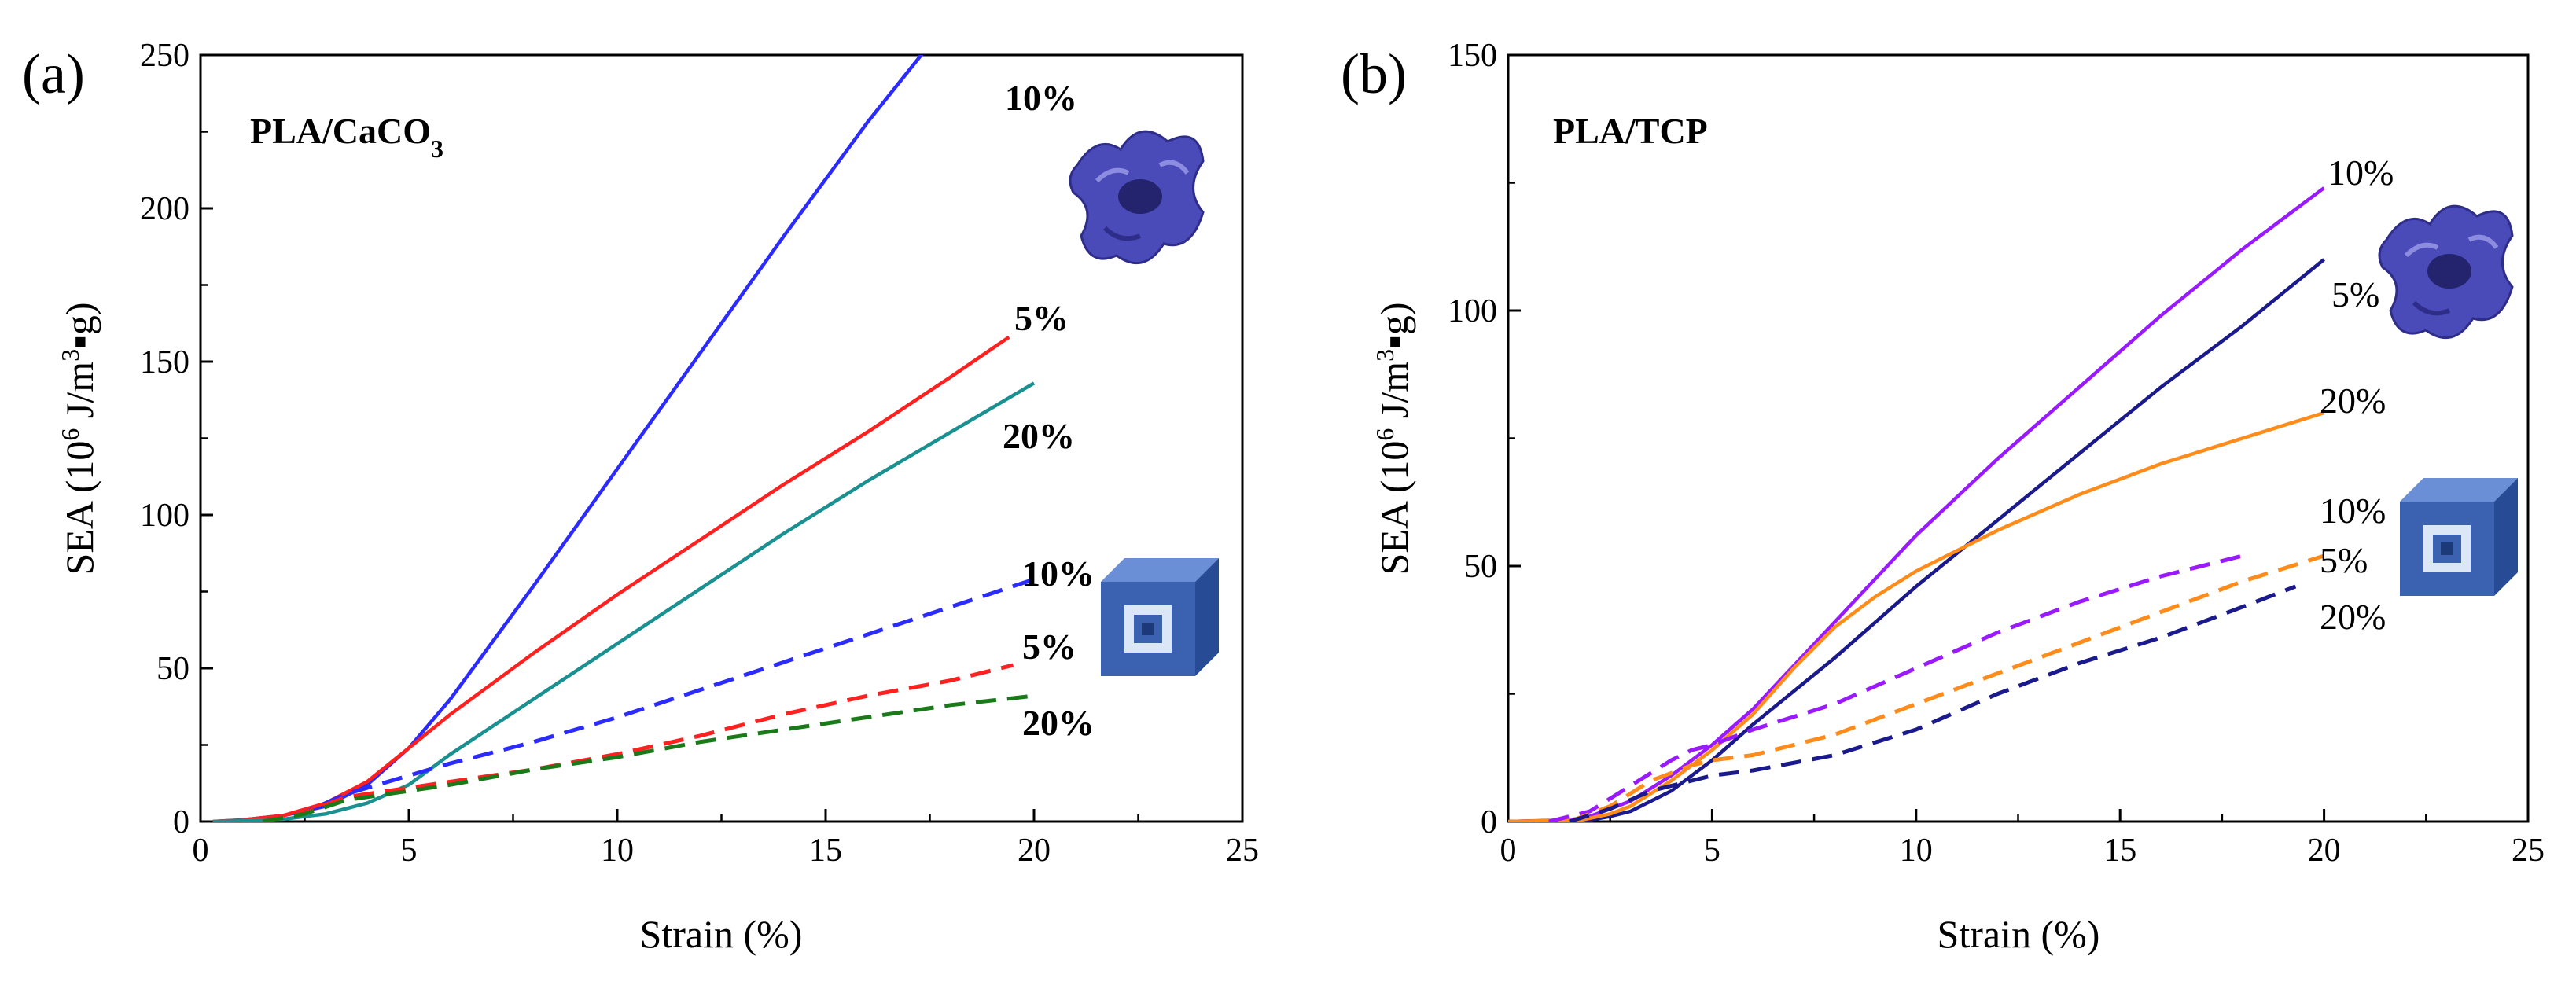 The image size is (2576, 989). Describe the element at coordinates (78, 439) in the screenshot. I see `panel-a-y-axis-label: SEA (106 J/m3▪g)` at that location.